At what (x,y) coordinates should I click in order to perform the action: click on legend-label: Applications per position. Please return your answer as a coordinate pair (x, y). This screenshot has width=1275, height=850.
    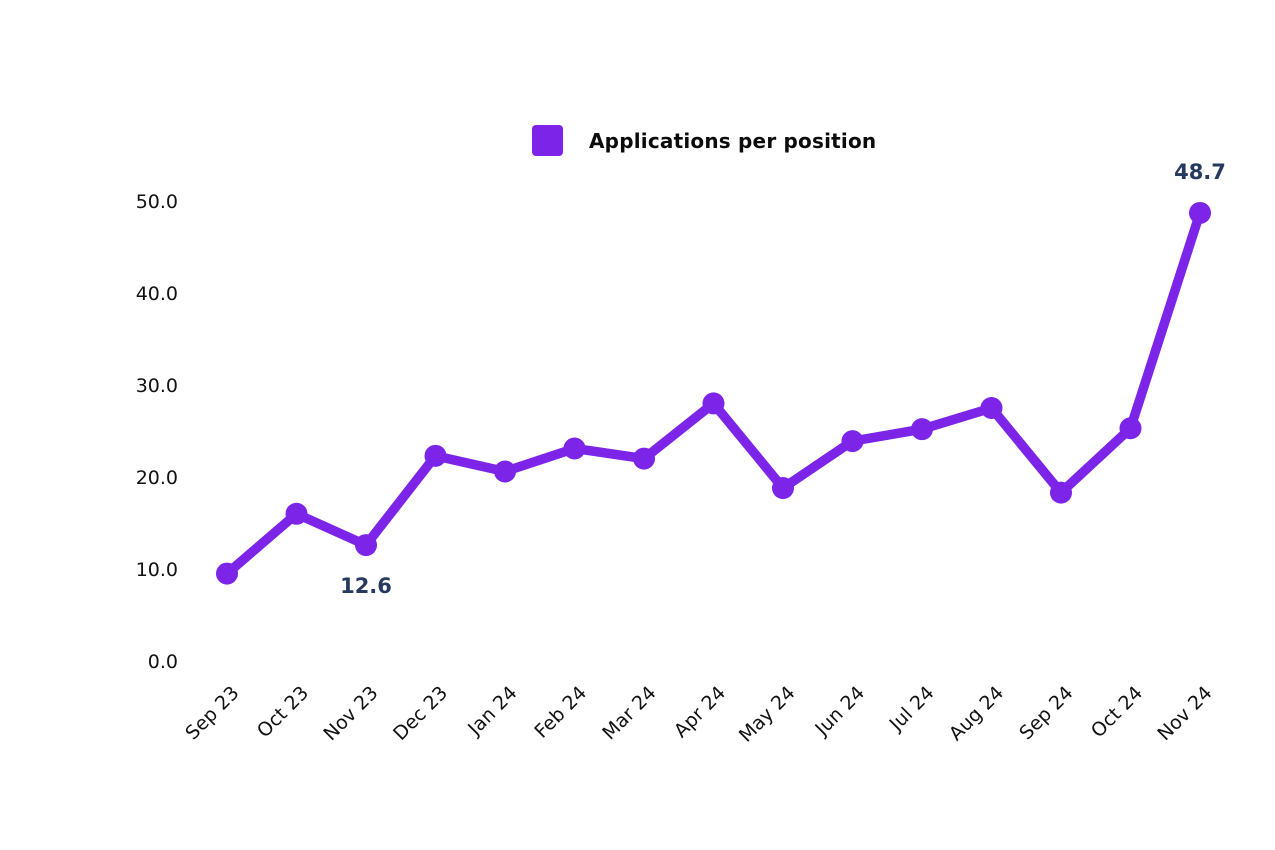
    Looking at the image, I should click on (733, 140).